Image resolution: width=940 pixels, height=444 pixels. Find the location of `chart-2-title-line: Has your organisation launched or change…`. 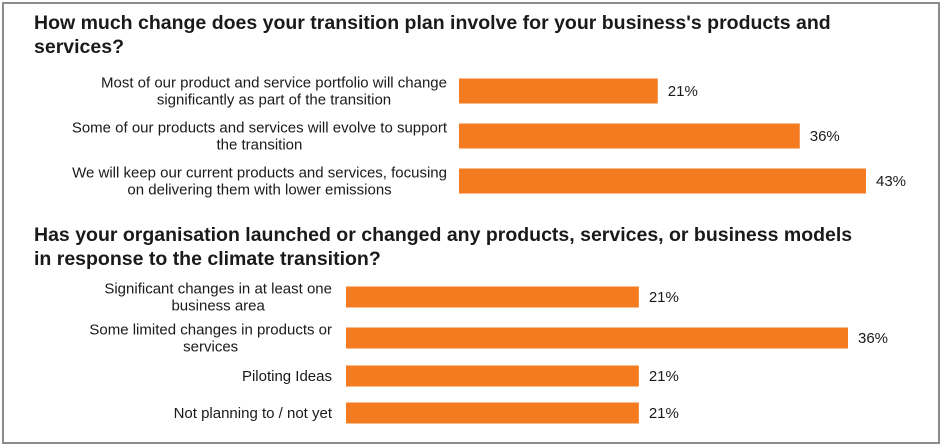

chart-2-title-line: Has your organisation launched or change… is located at coordinates (443, 235).